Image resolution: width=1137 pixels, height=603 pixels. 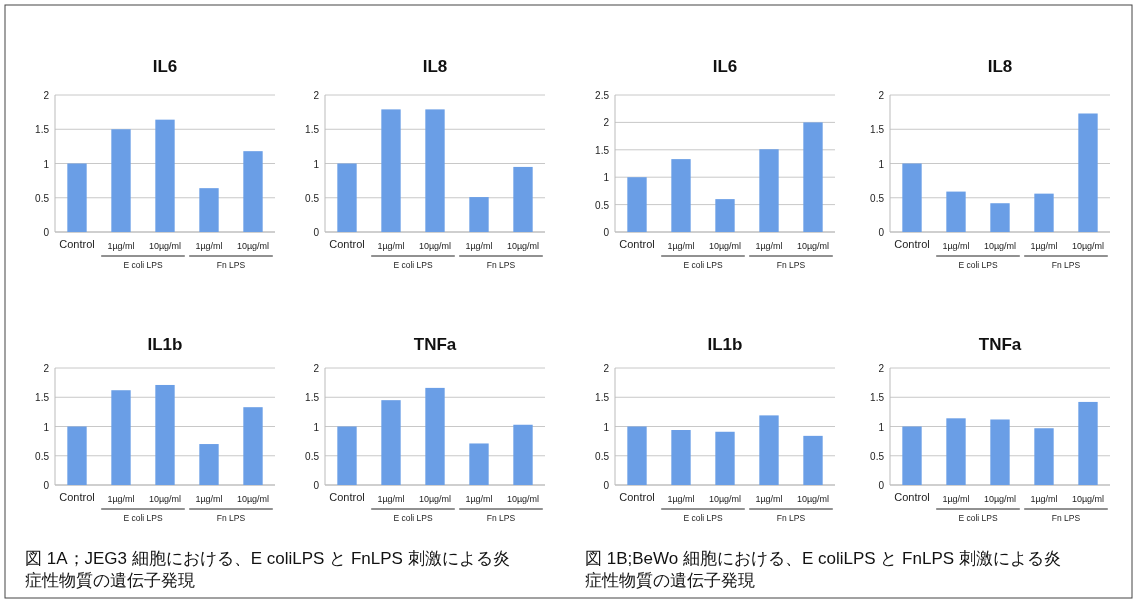 I want to click on chart-title: IL6, so click(x=725, y=66).